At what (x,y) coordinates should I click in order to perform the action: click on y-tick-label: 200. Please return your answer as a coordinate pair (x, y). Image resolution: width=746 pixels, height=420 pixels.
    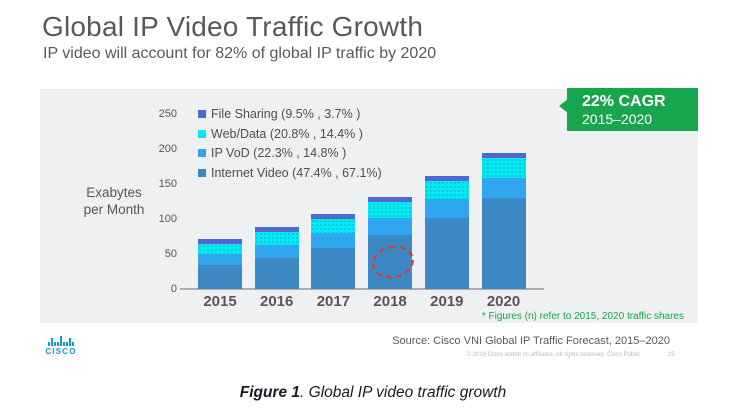
    Looking at the image, I should click on (167, 149).